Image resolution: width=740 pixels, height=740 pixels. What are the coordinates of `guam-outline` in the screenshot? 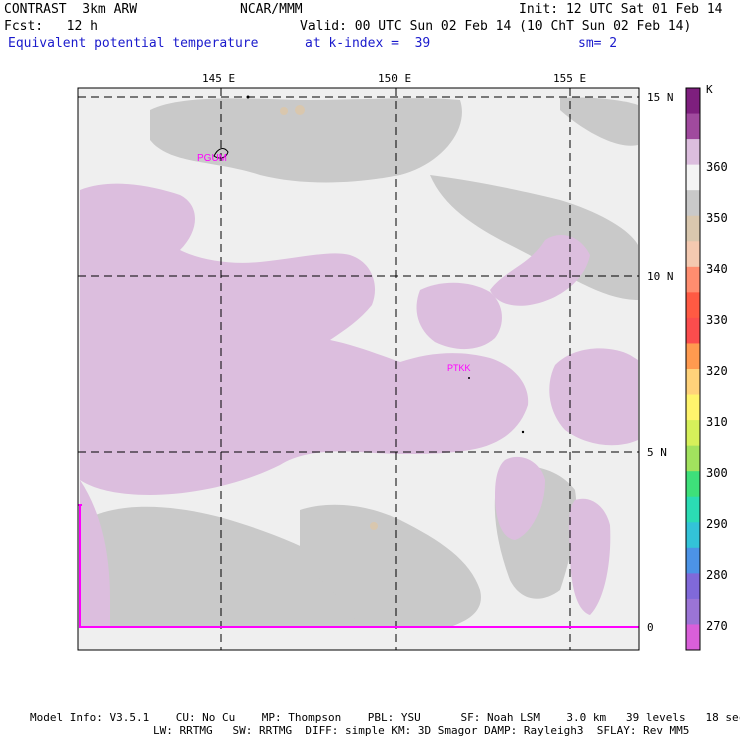 It's located at (221, 153).